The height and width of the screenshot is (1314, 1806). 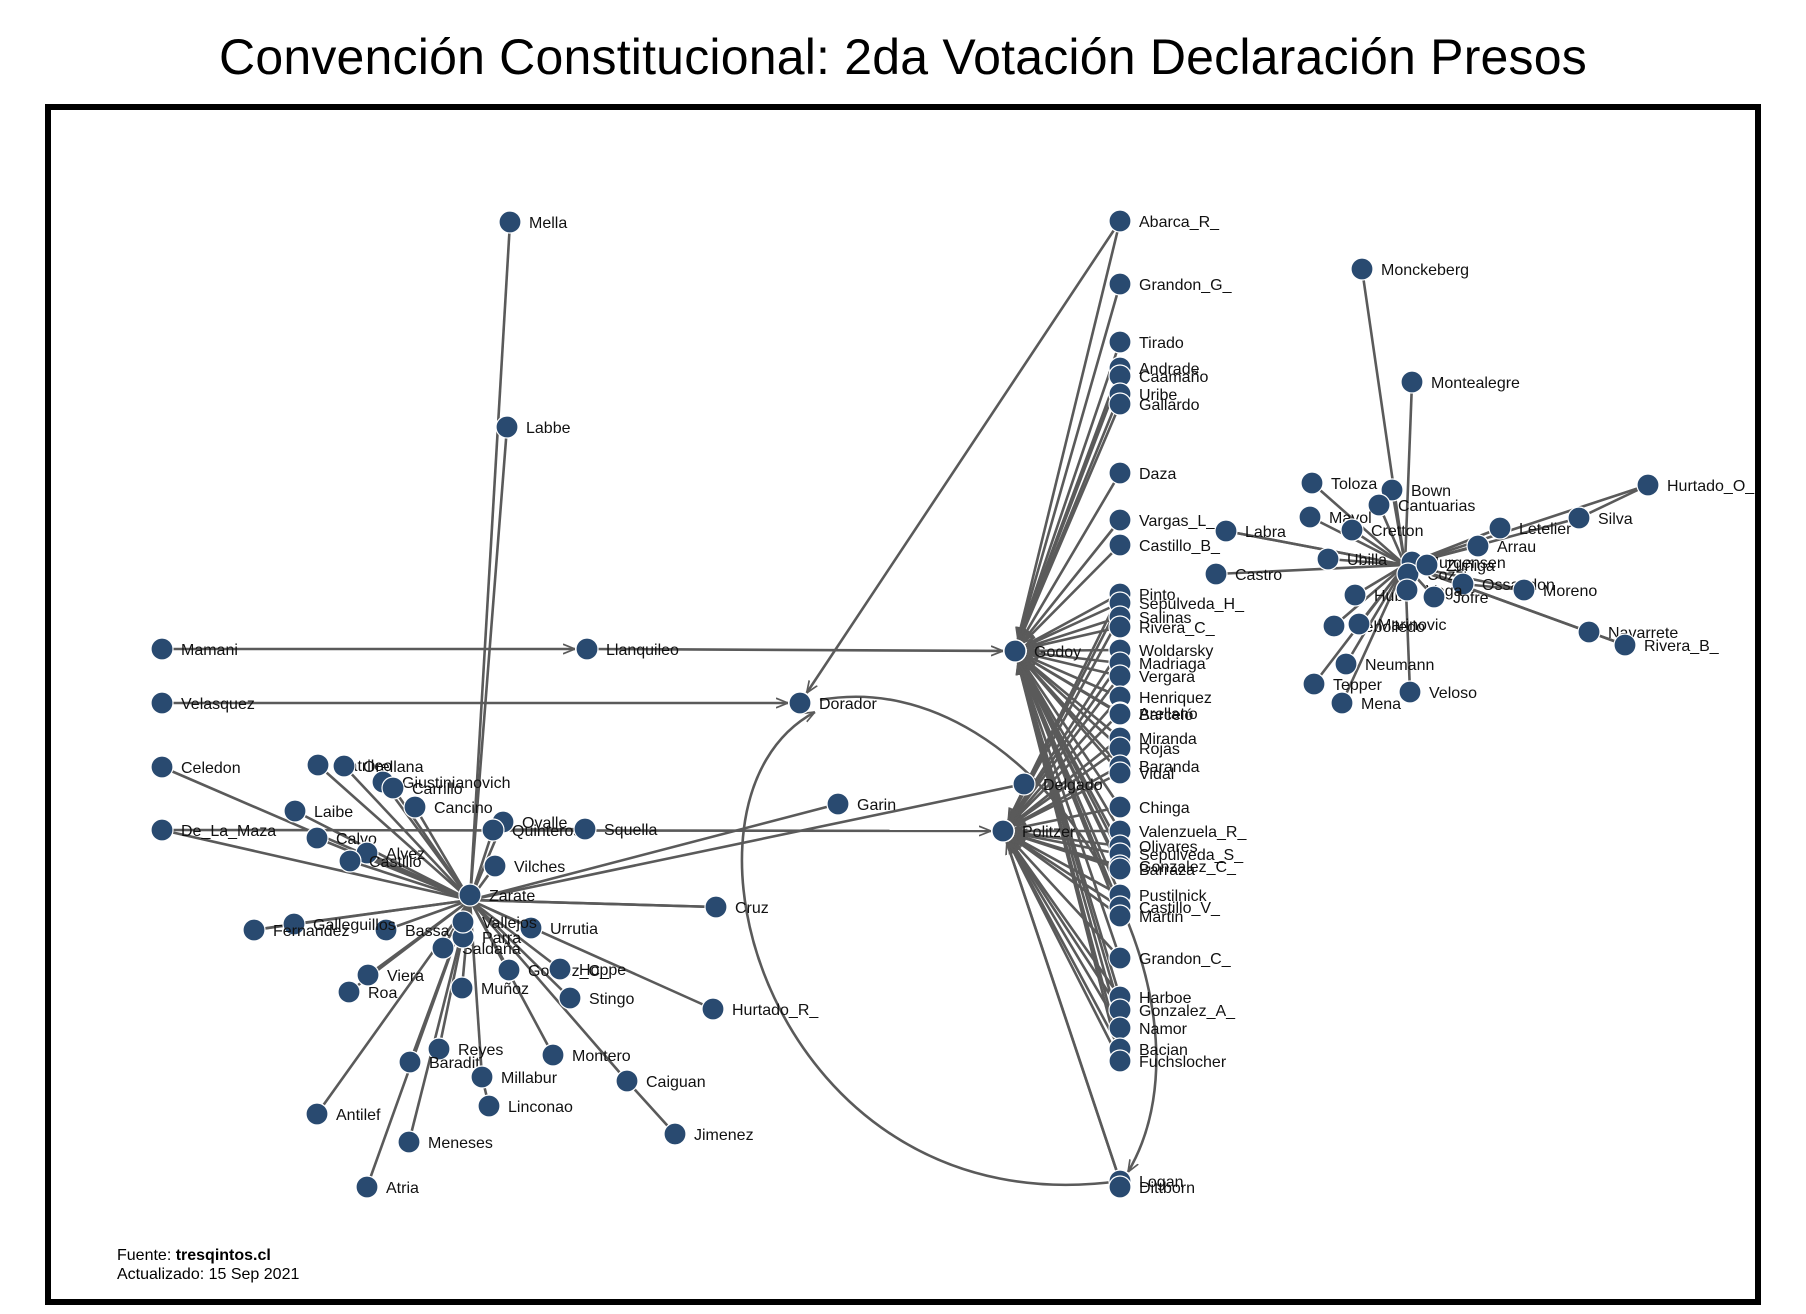 What do you see at coordinates (794, 650) in the screenshot?
I see `edge-llanquileo-godoy` at bounding box center [794, 650].